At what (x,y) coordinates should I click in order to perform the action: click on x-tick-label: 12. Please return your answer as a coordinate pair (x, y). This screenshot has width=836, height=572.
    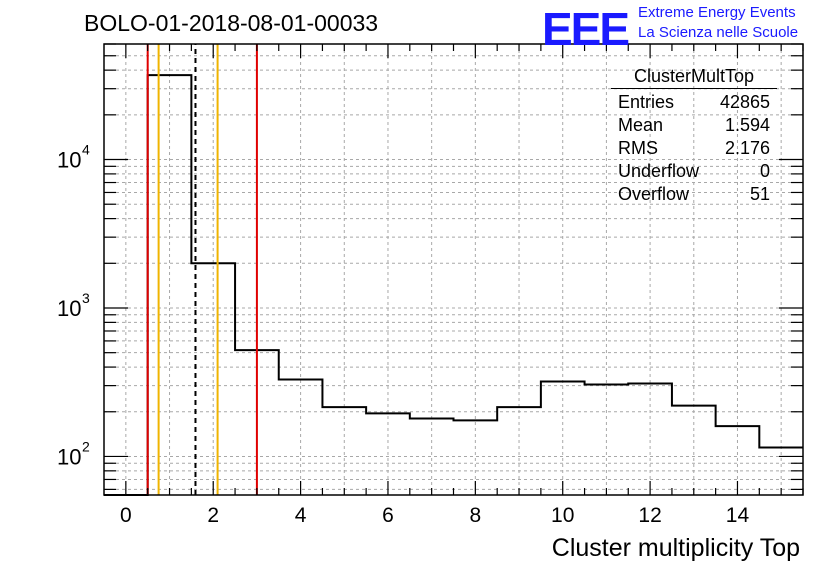
    Looking at the image, I should click on (649, 515).